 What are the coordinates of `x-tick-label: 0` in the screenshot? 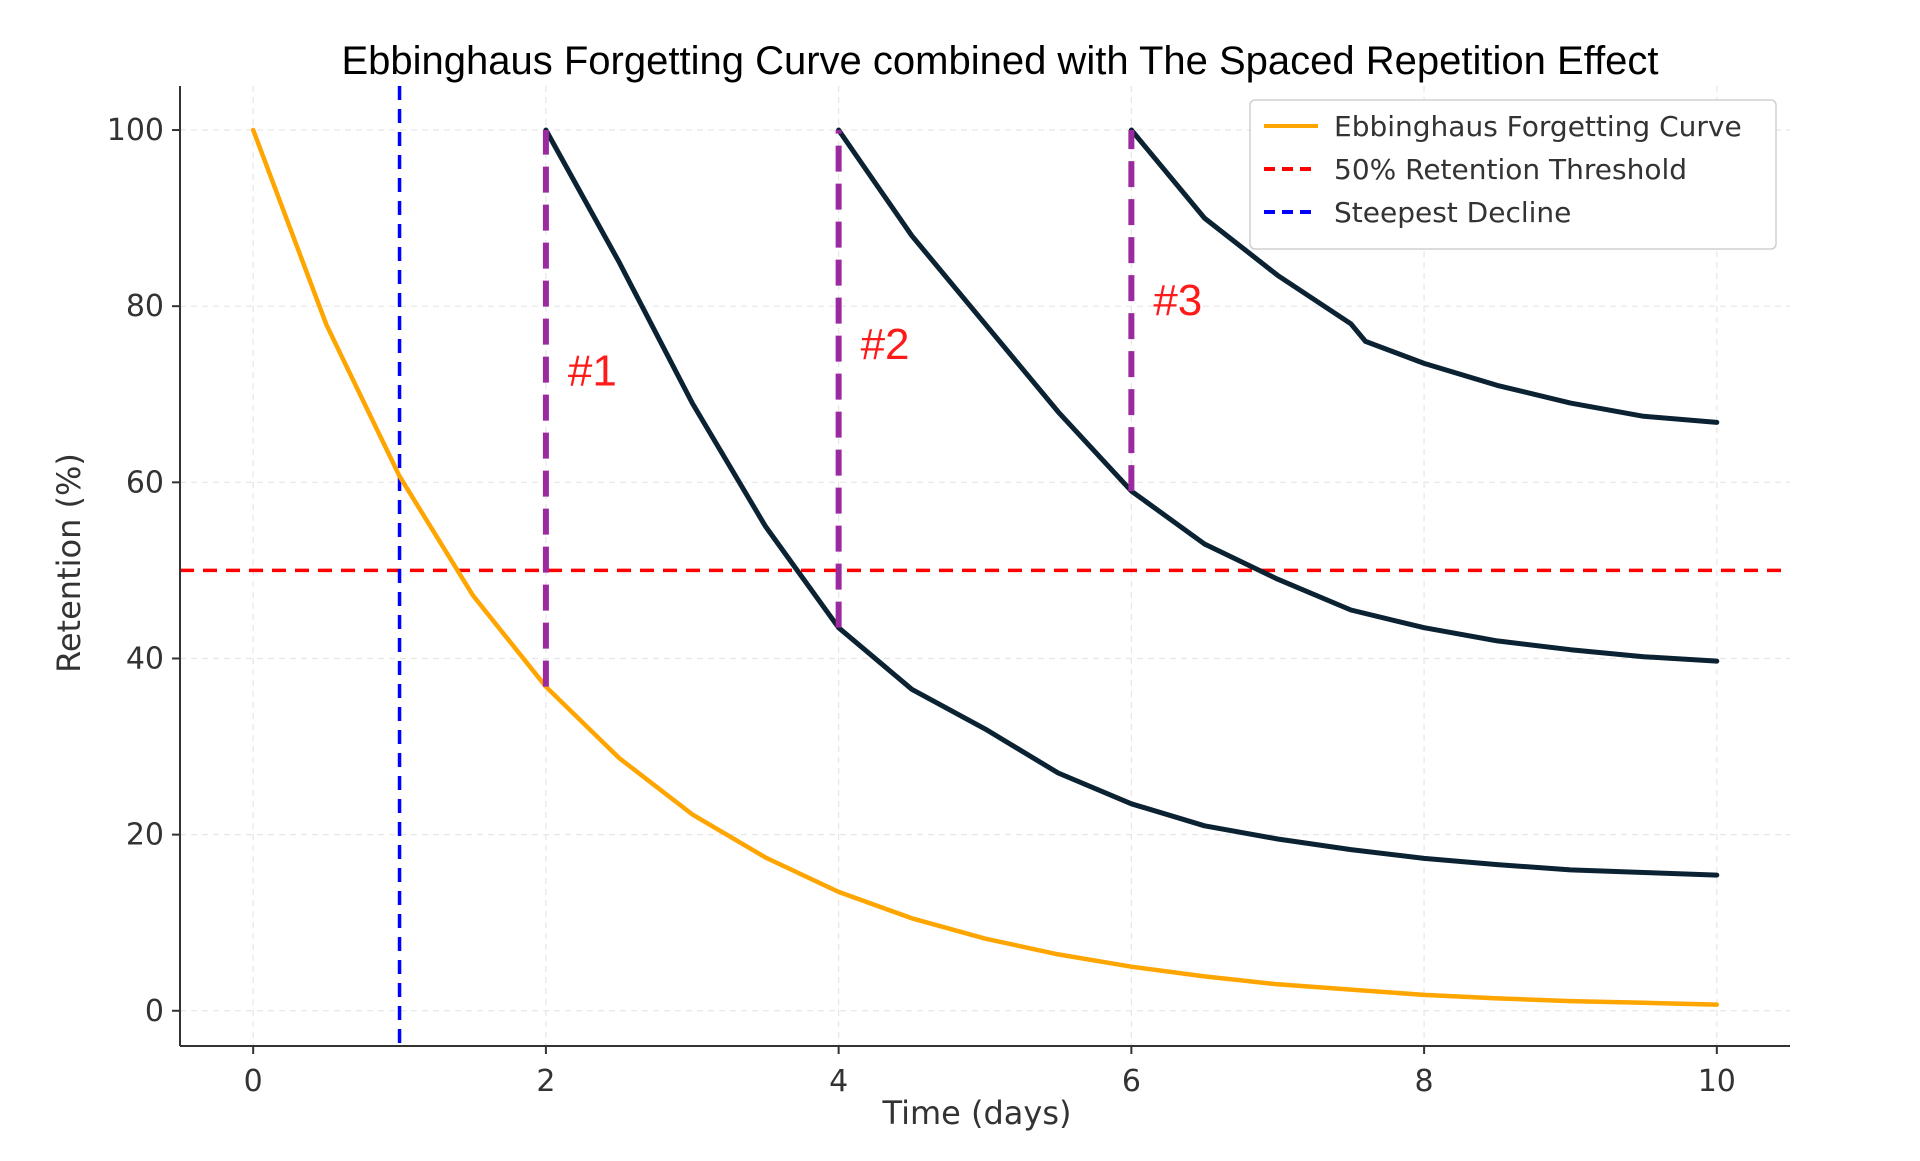 It's located at (253, 1081).